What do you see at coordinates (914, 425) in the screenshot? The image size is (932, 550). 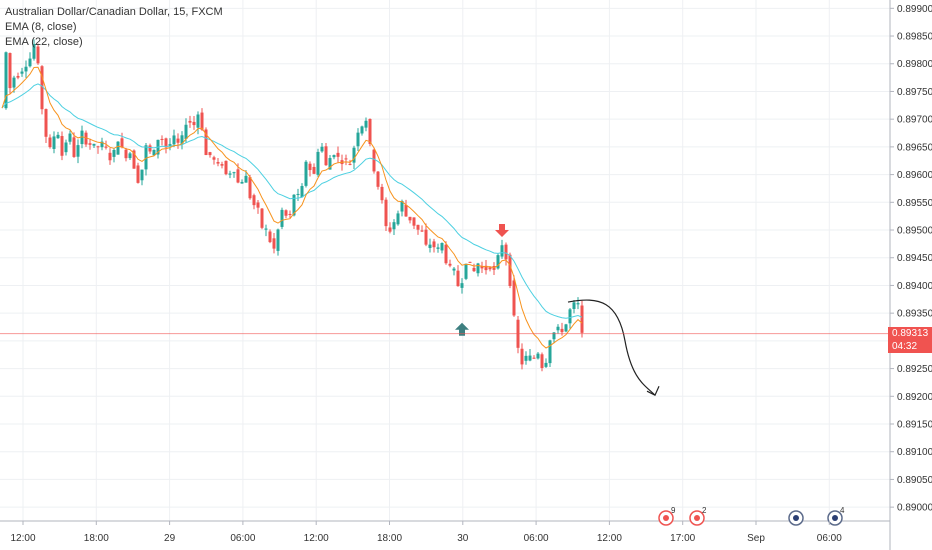 I see `y-tick-label: 0.89150` at bounding box center [914, 425].